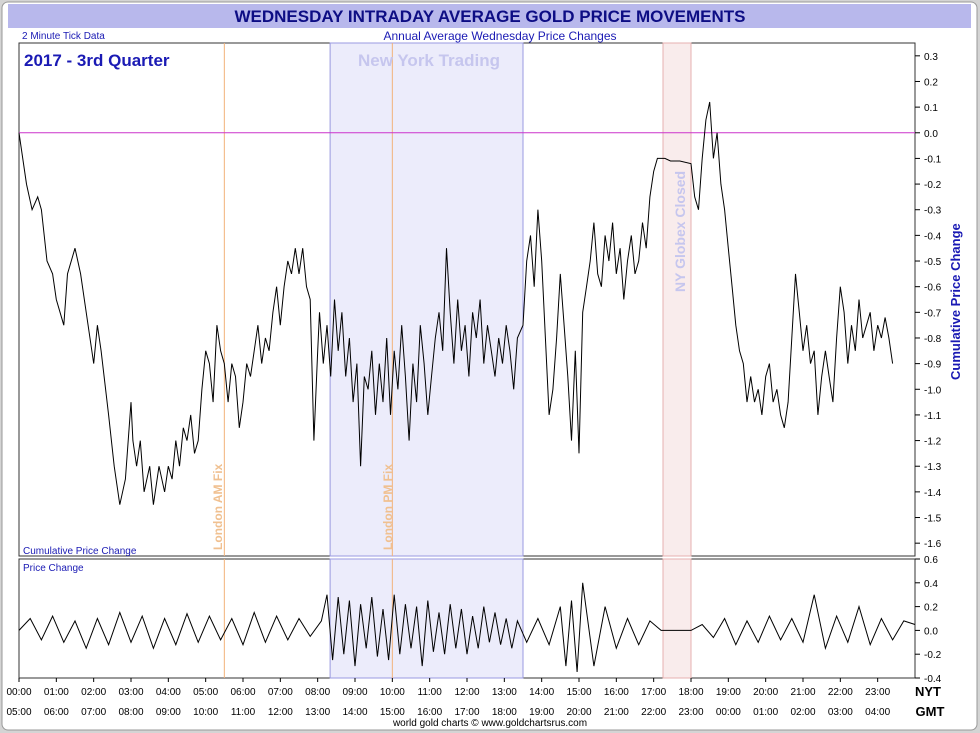  Describe the element at coordinates (205, 712) in the screenshot. I see `x-tick-label-gmt: 10:00` at that location.